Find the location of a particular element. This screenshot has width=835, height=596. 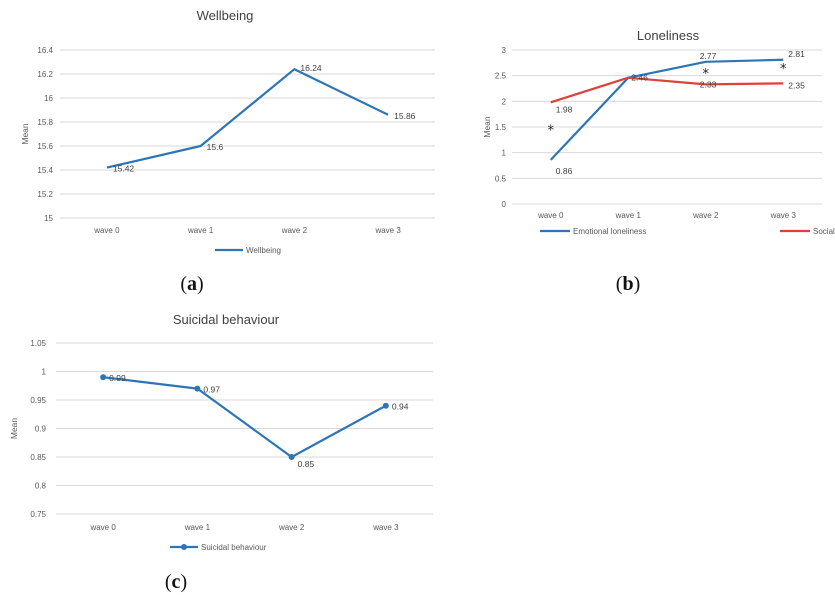

y-tick-label: 0.9 is located at coordinates (41, 429).